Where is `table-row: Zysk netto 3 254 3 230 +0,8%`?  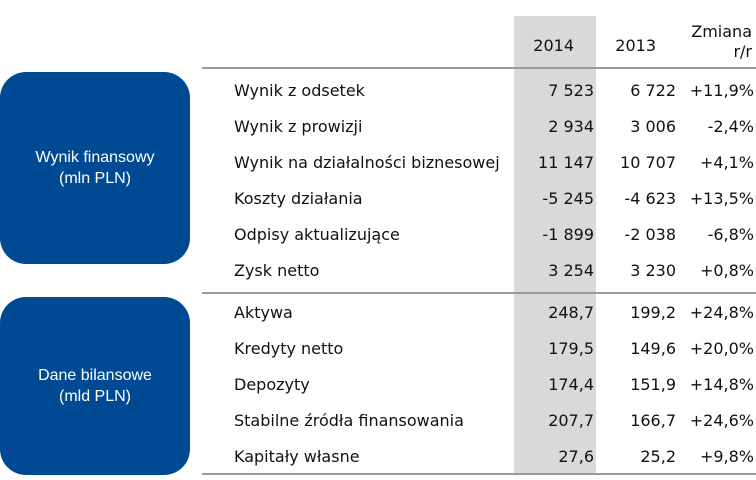 table-row: Zysk netto 3 254 3 230 +0,8% is located at coordinates (479, 270).